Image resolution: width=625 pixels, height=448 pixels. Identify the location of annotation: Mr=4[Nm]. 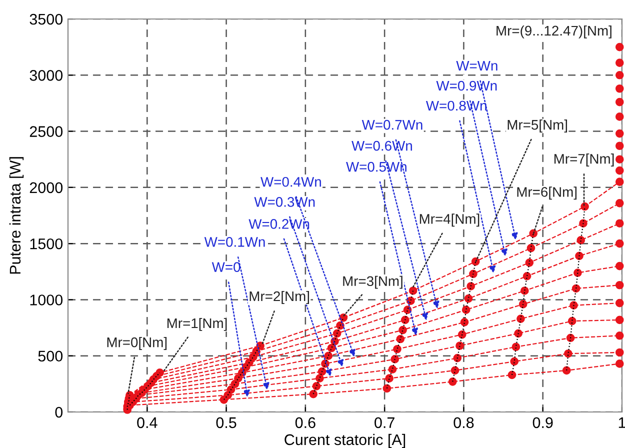
(450, 220).